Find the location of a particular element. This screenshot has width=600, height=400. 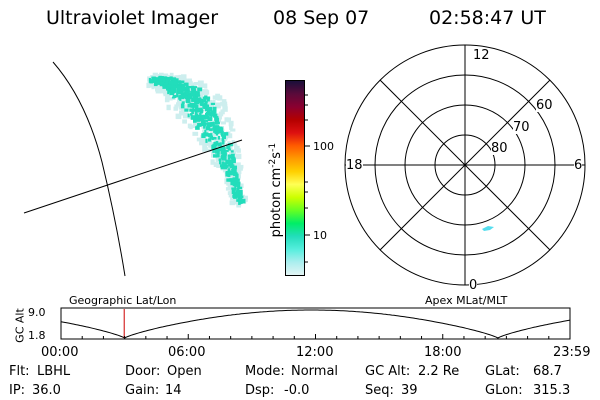

polar-aurora-spot is located at coordinates (488, 228).